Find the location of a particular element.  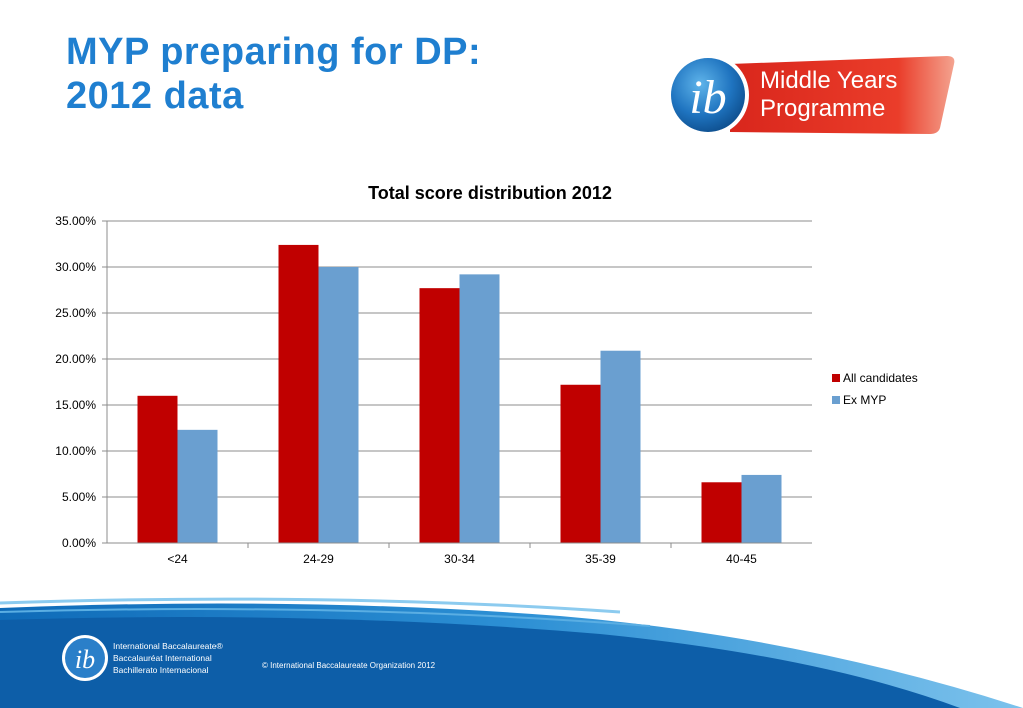

y-tick-label: 5.00% is located at coordinates (79, 497).